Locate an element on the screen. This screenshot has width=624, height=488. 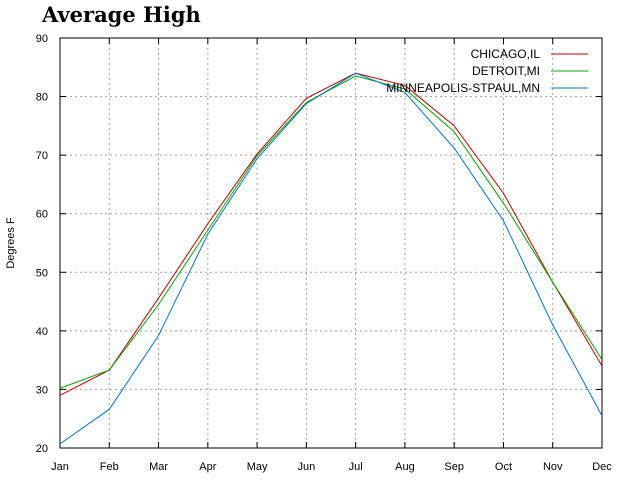
x-tick-label: Sep is located at coordinates (454, 467).